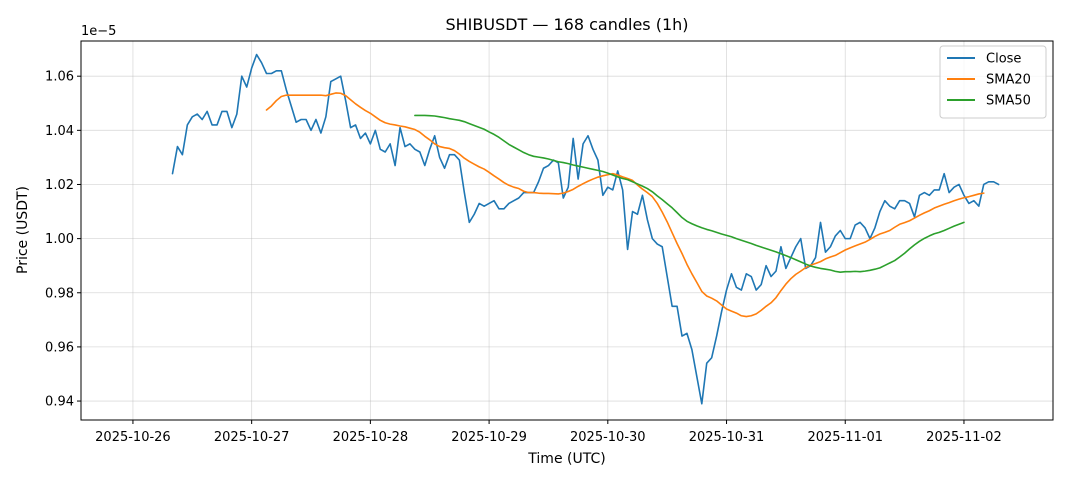 This screenshot has height=481, width=1068. Describe the element at coordinates (371, 437) in the screenshot. I see `x-tick-label: 2025-10-28` at that location.